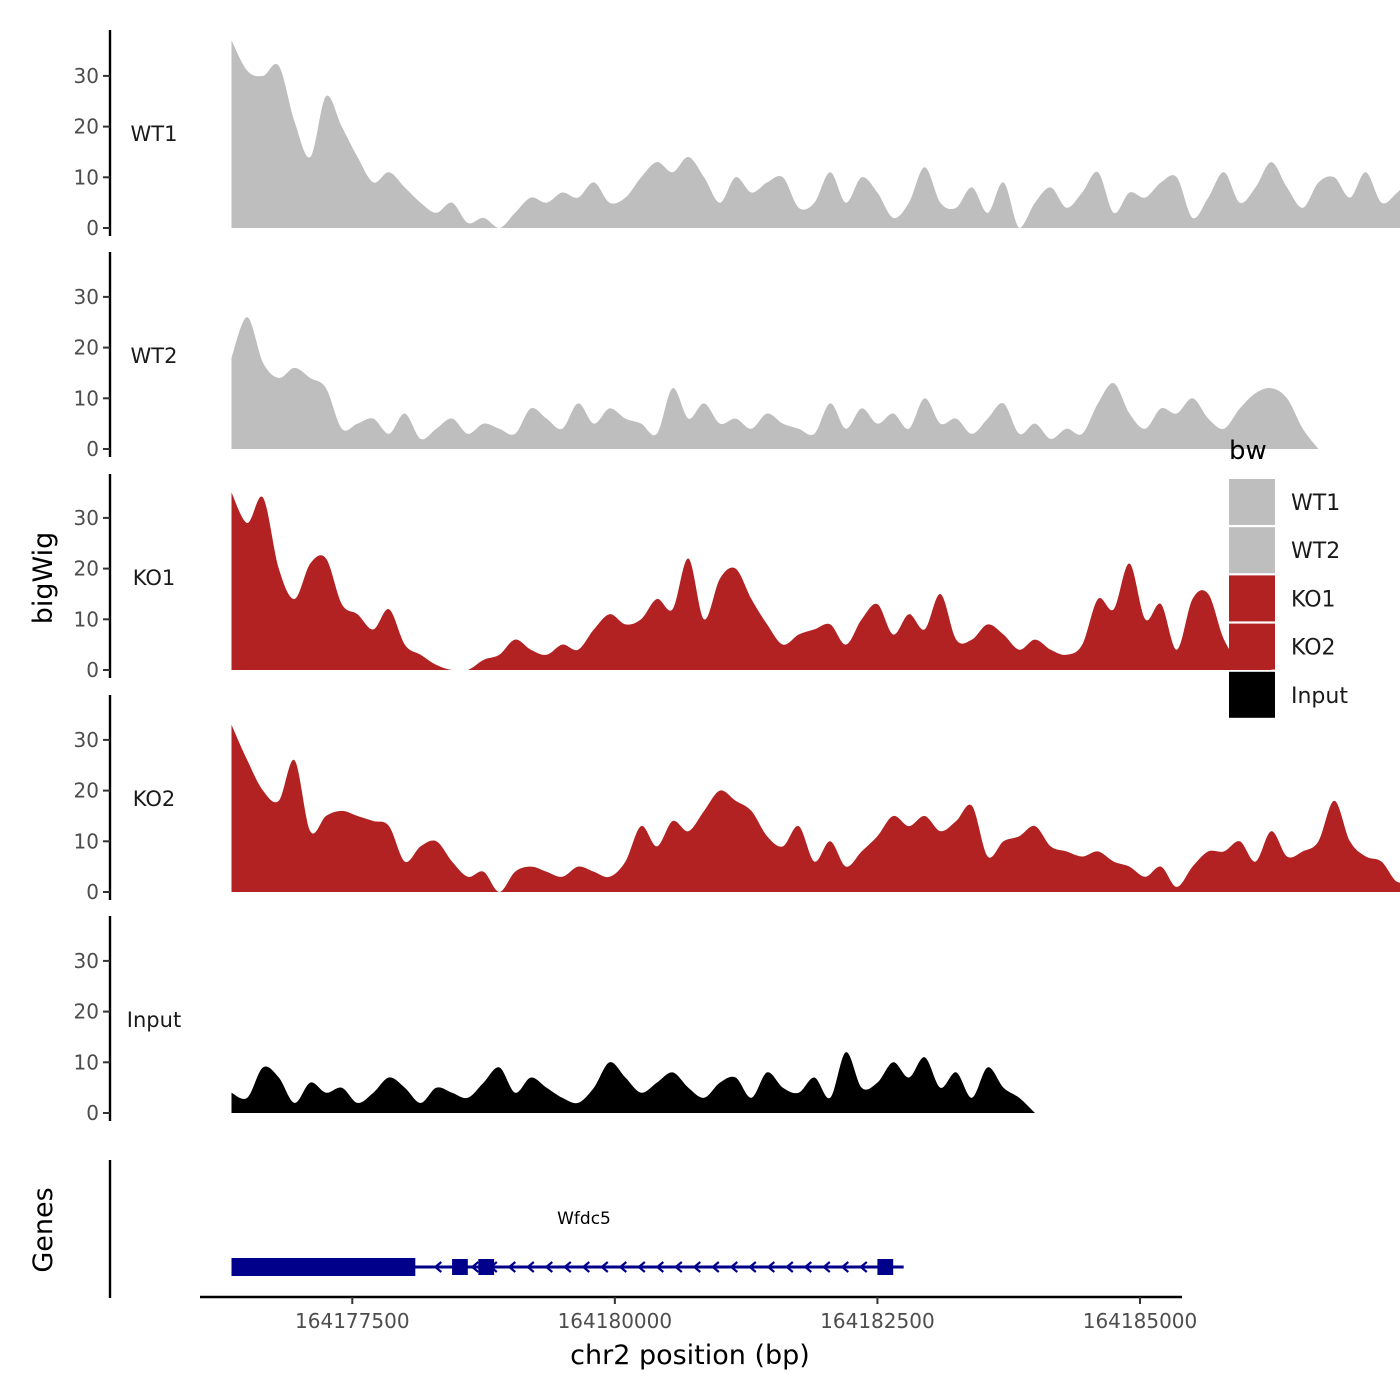  I want to click on track-wt2: 0 10 20 30 WT2, so click(696, 356).